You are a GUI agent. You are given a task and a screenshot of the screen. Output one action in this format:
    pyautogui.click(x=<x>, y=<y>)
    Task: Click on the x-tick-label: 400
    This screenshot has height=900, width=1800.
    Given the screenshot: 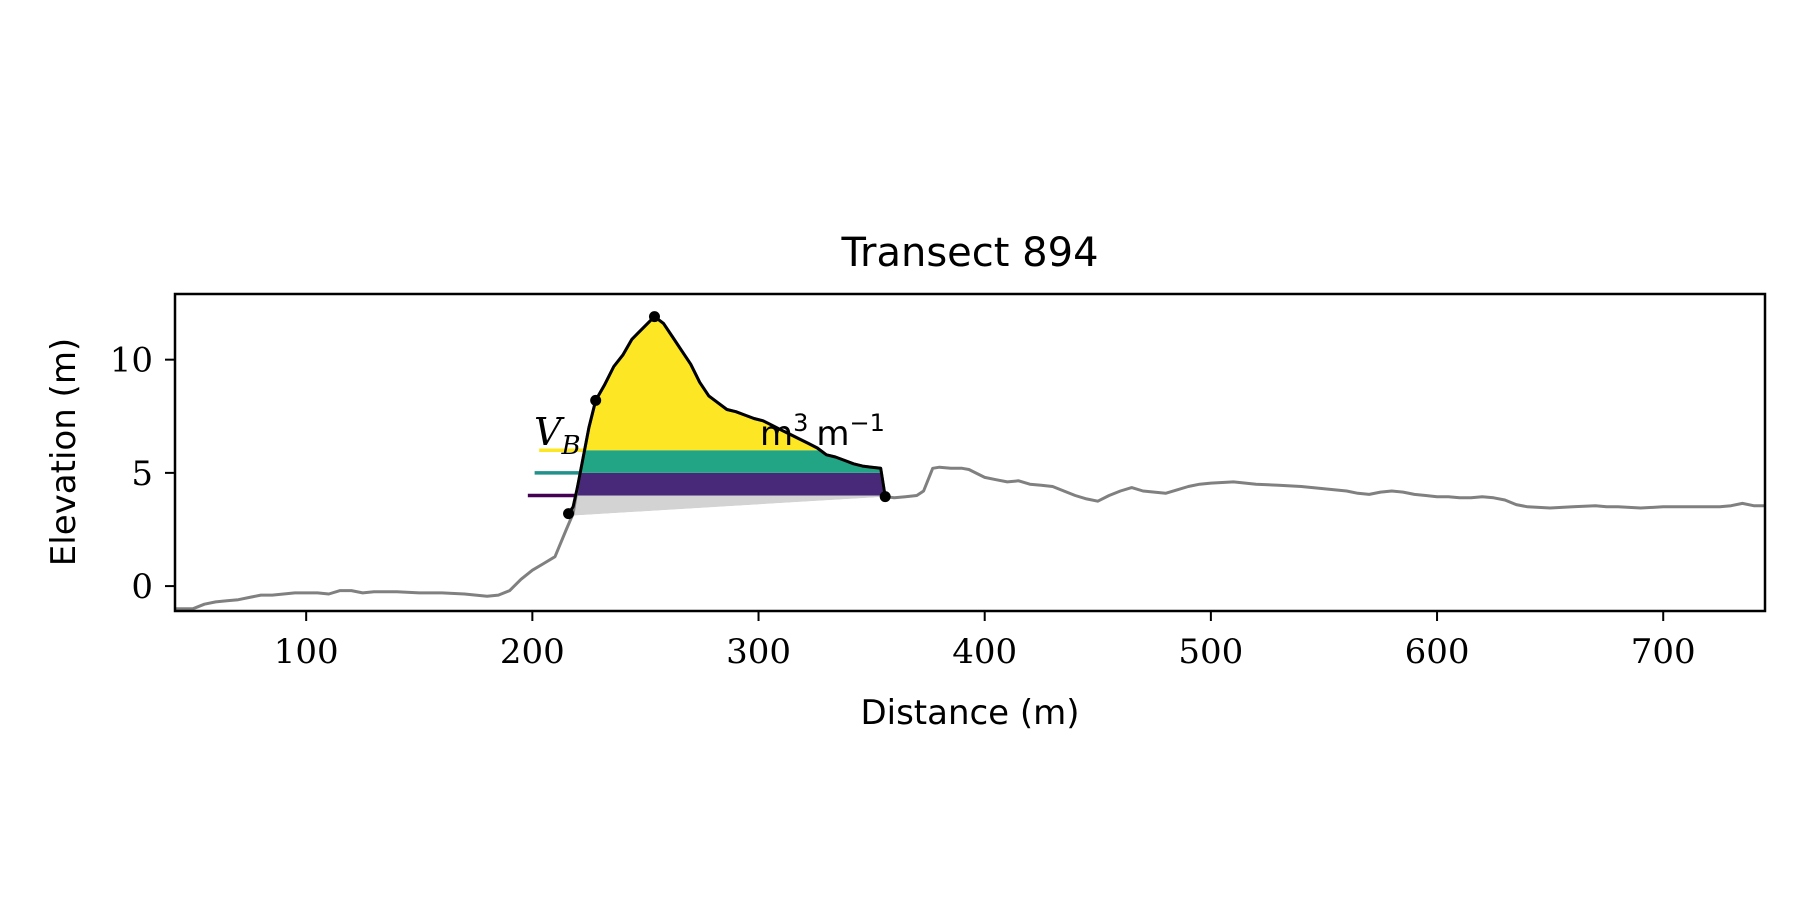 What is the action you would take?
    pyautogui.click(x=984, y=652)
    